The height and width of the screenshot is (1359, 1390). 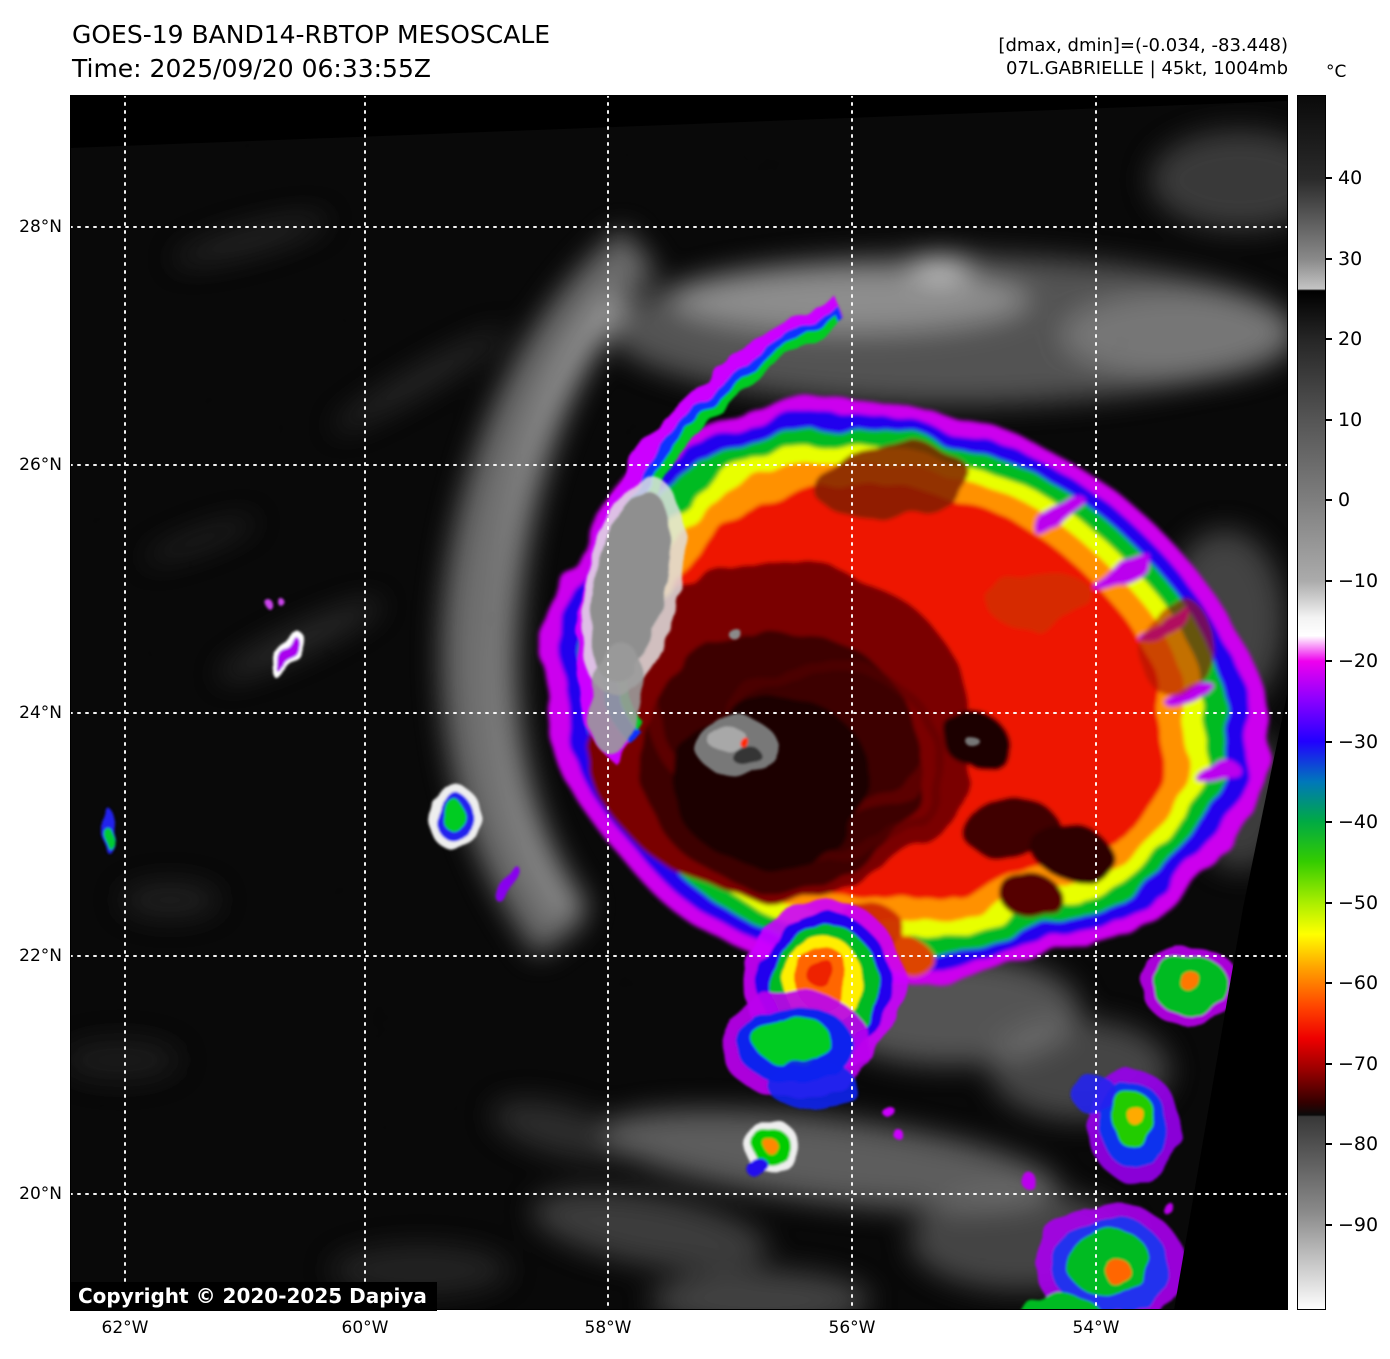 What do you see at coordinates (1096, 1328) in the screenshot?
I see `lon-axis-label: 54°W` at bounding box center [1096, 1328].